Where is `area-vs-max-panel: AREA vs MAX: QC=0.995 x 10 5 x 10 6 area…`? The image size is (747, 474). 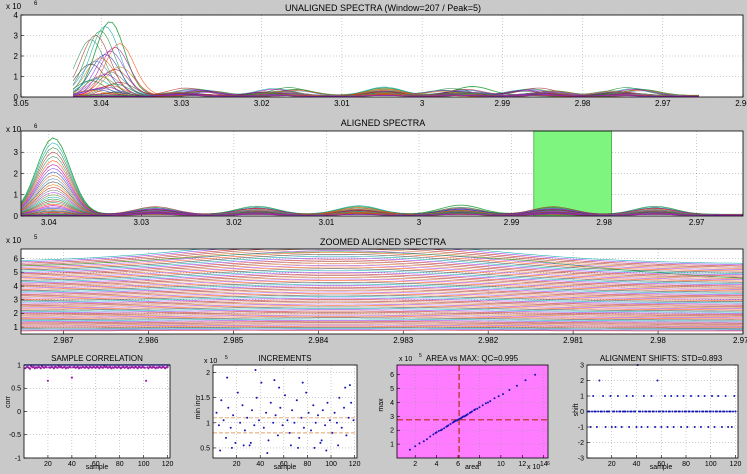 area-vs-max-panel: AREA vs MAX: QC=0.995 x 10 5 x 10 6 area… is located at coordinates (464, 412).